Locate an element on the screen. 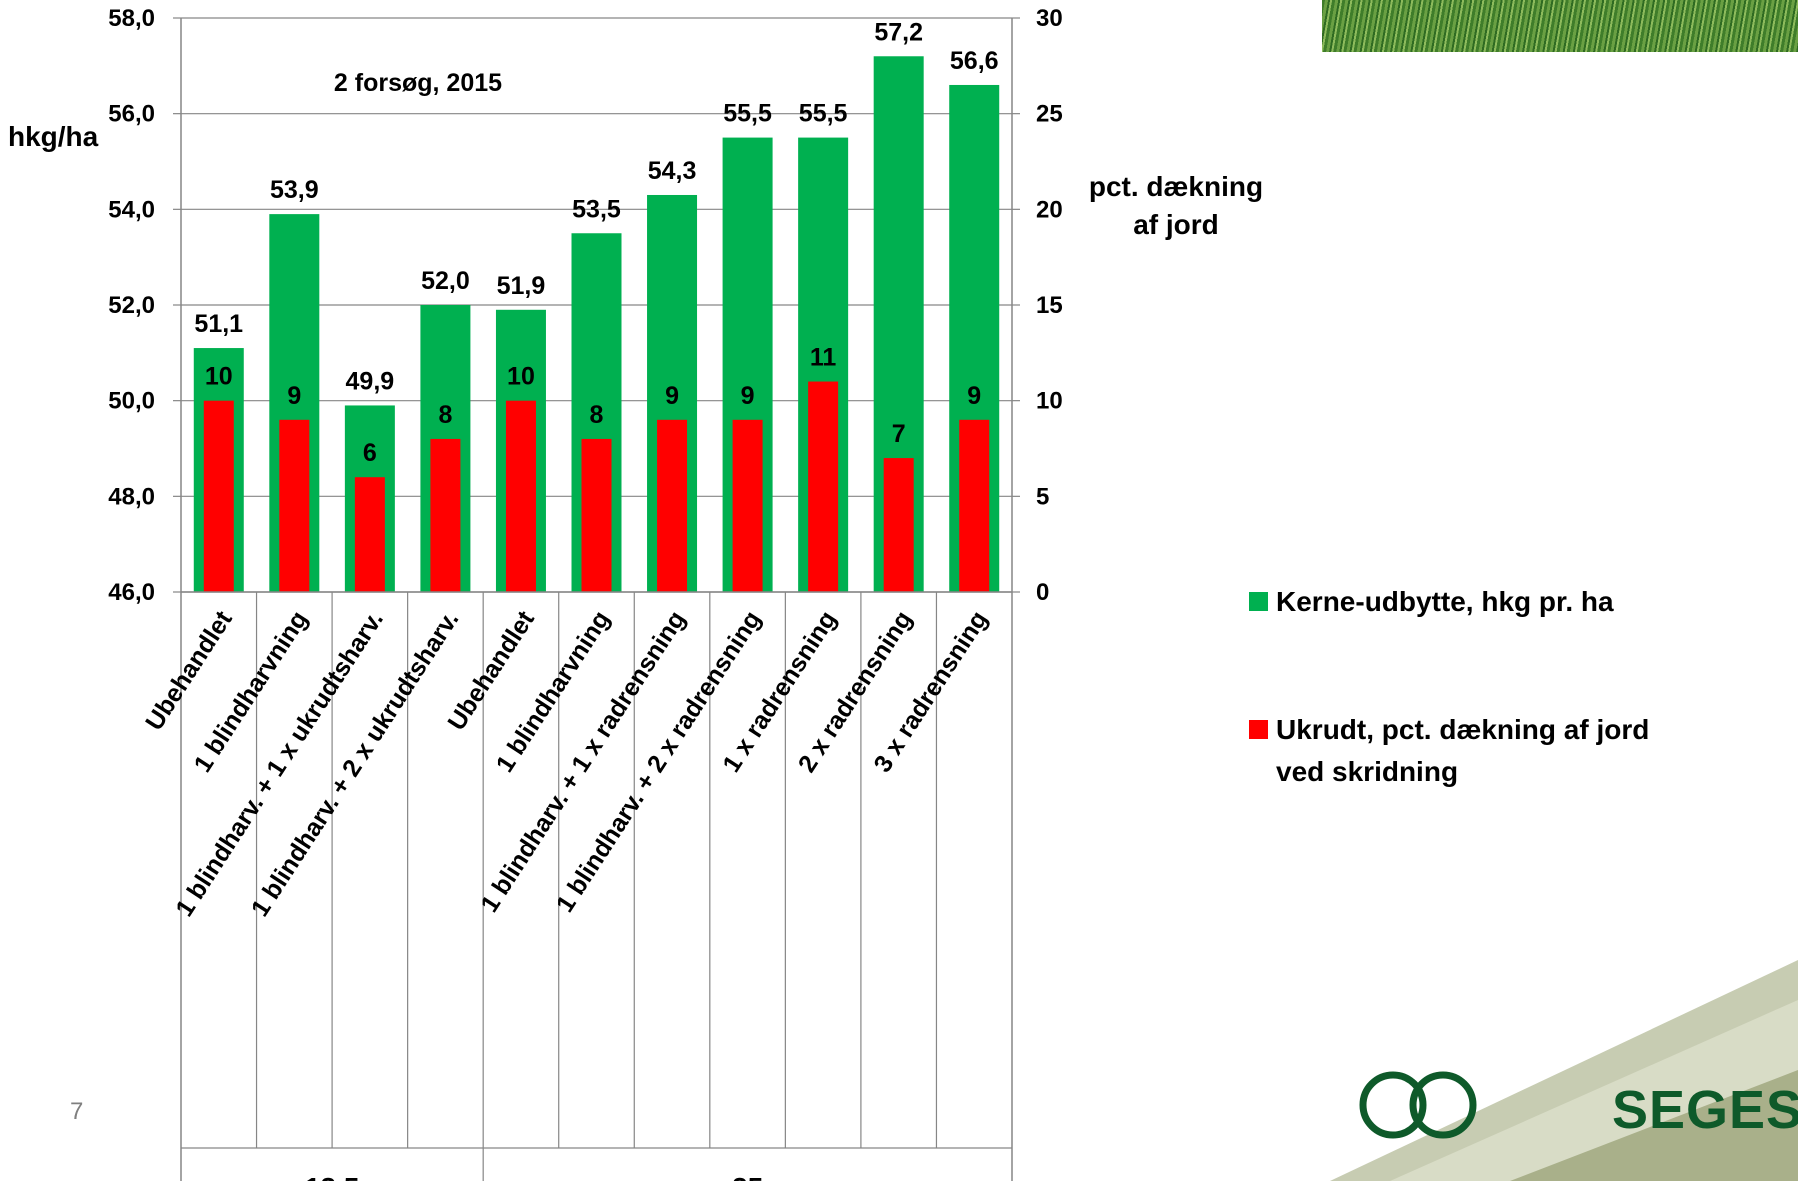  seges-logo is located at coordinates (1564, 1070).